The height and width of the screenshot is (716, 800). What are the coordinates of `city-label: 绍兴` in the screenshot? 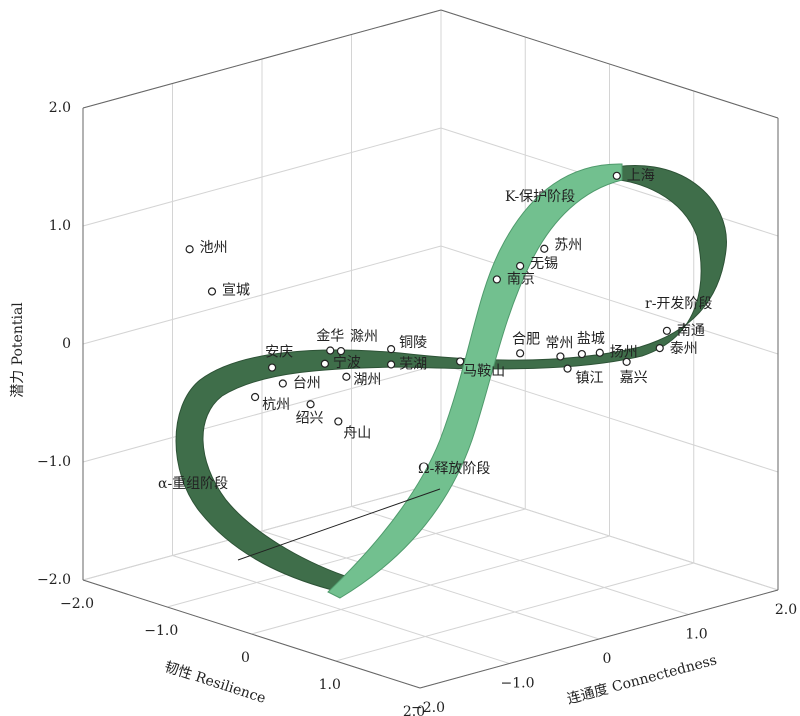 It's located at (310, 418).